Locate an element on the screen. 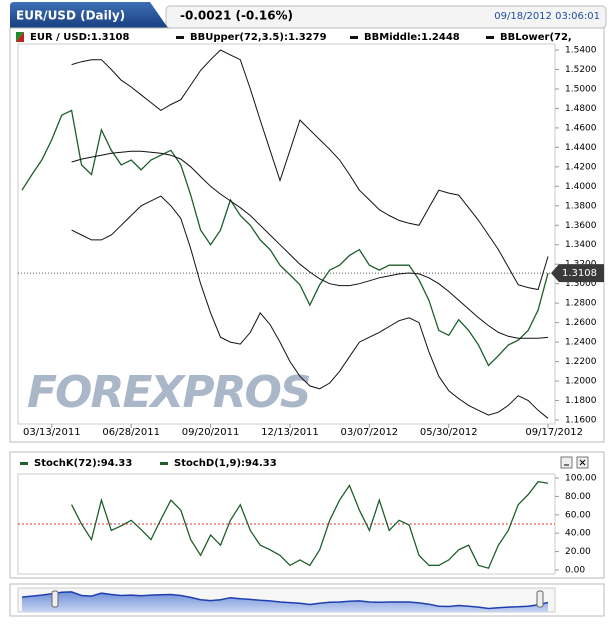 The image size is (613, 631). y-tick-label: 1.2600 is located at coordinates (581, 323).